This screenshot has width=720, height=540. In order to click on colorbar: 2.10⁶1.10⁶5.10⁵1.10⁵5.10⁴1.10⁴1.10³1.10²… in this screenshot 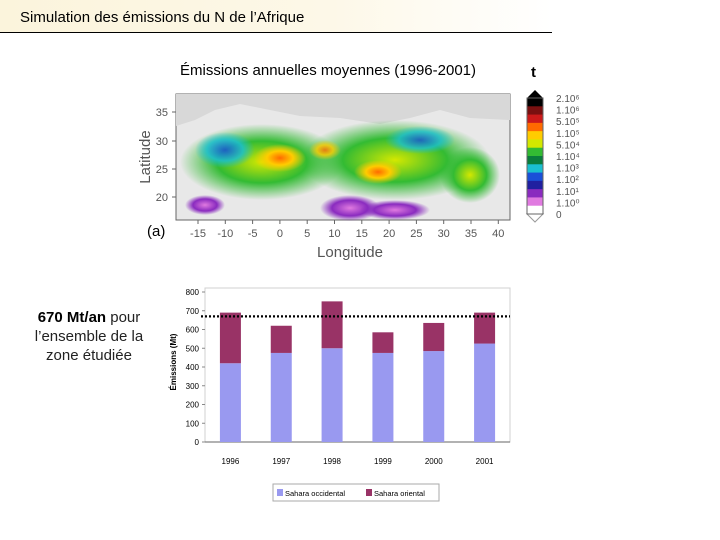, I will do `click(552, 156)`.